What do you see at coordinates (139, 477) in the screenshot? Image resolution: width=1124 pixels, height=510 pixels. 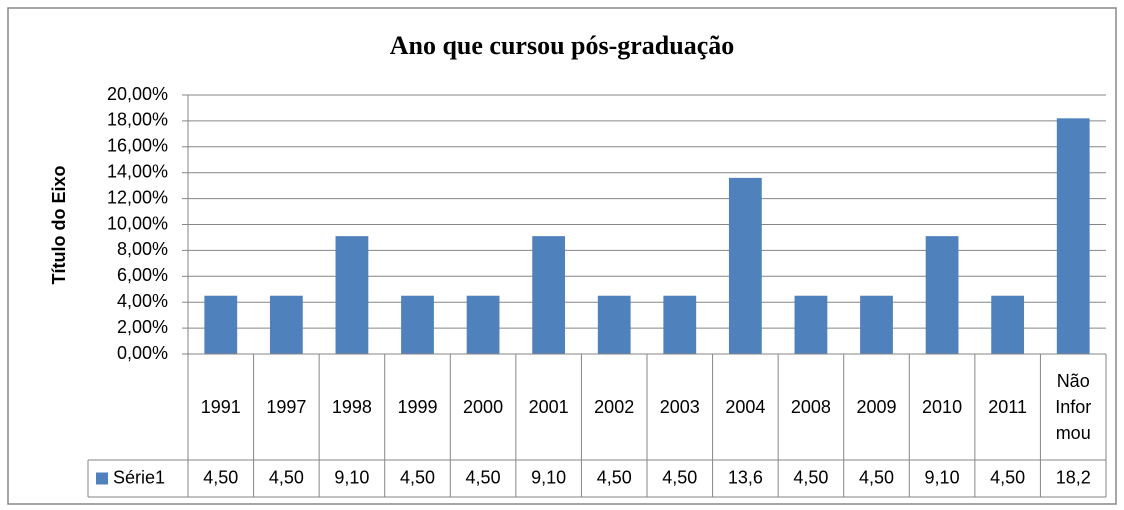 I see `legend-label: Série1` at bounding box center [139, 477].